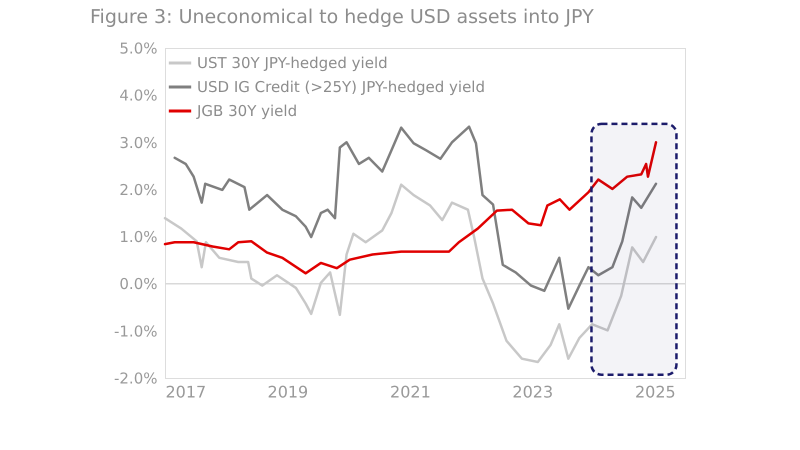  I want to click on x-tick-label: 2019, so click(288, 392).